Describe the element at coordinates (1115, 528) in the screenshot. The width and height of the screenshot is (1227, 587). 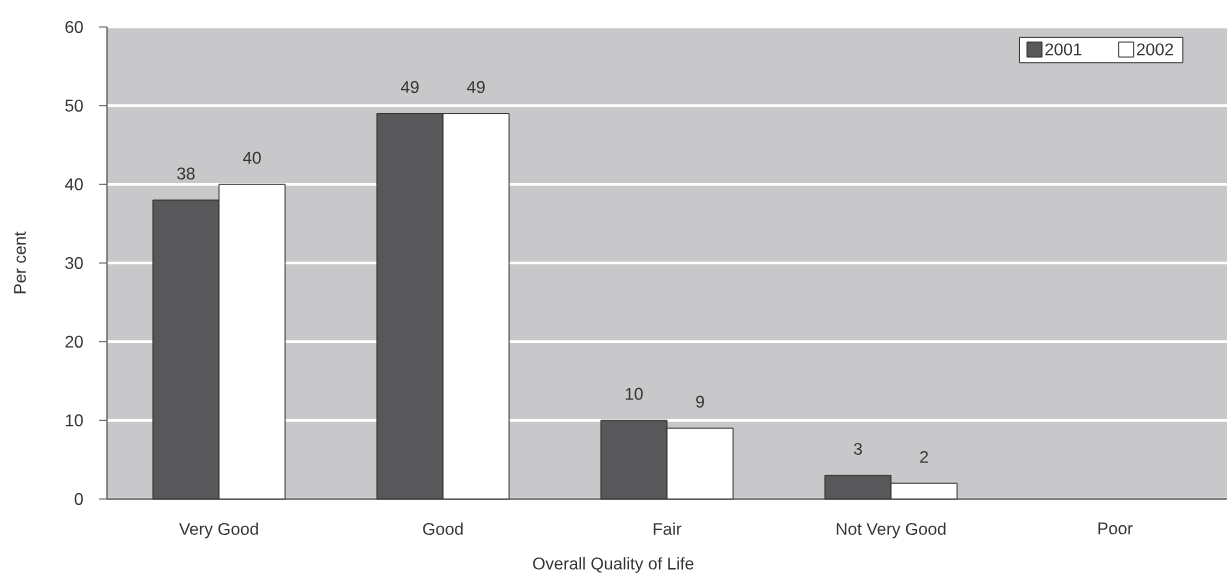
I see `x-tick-label: Poor` at that location.